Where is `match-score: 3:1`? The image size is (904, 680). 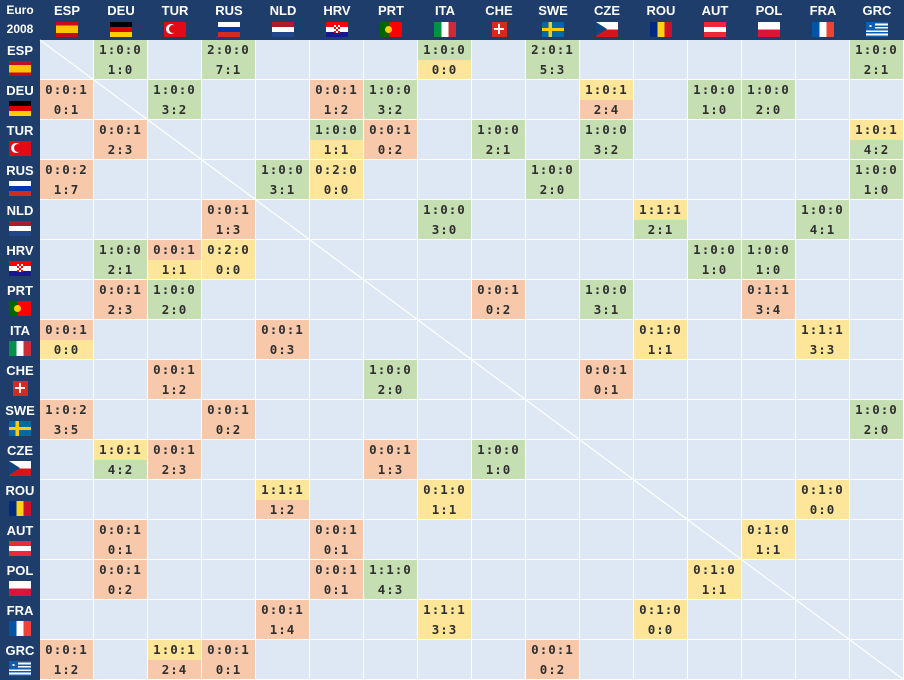
match-score: 3:1 is located at coordinates (282, 189).